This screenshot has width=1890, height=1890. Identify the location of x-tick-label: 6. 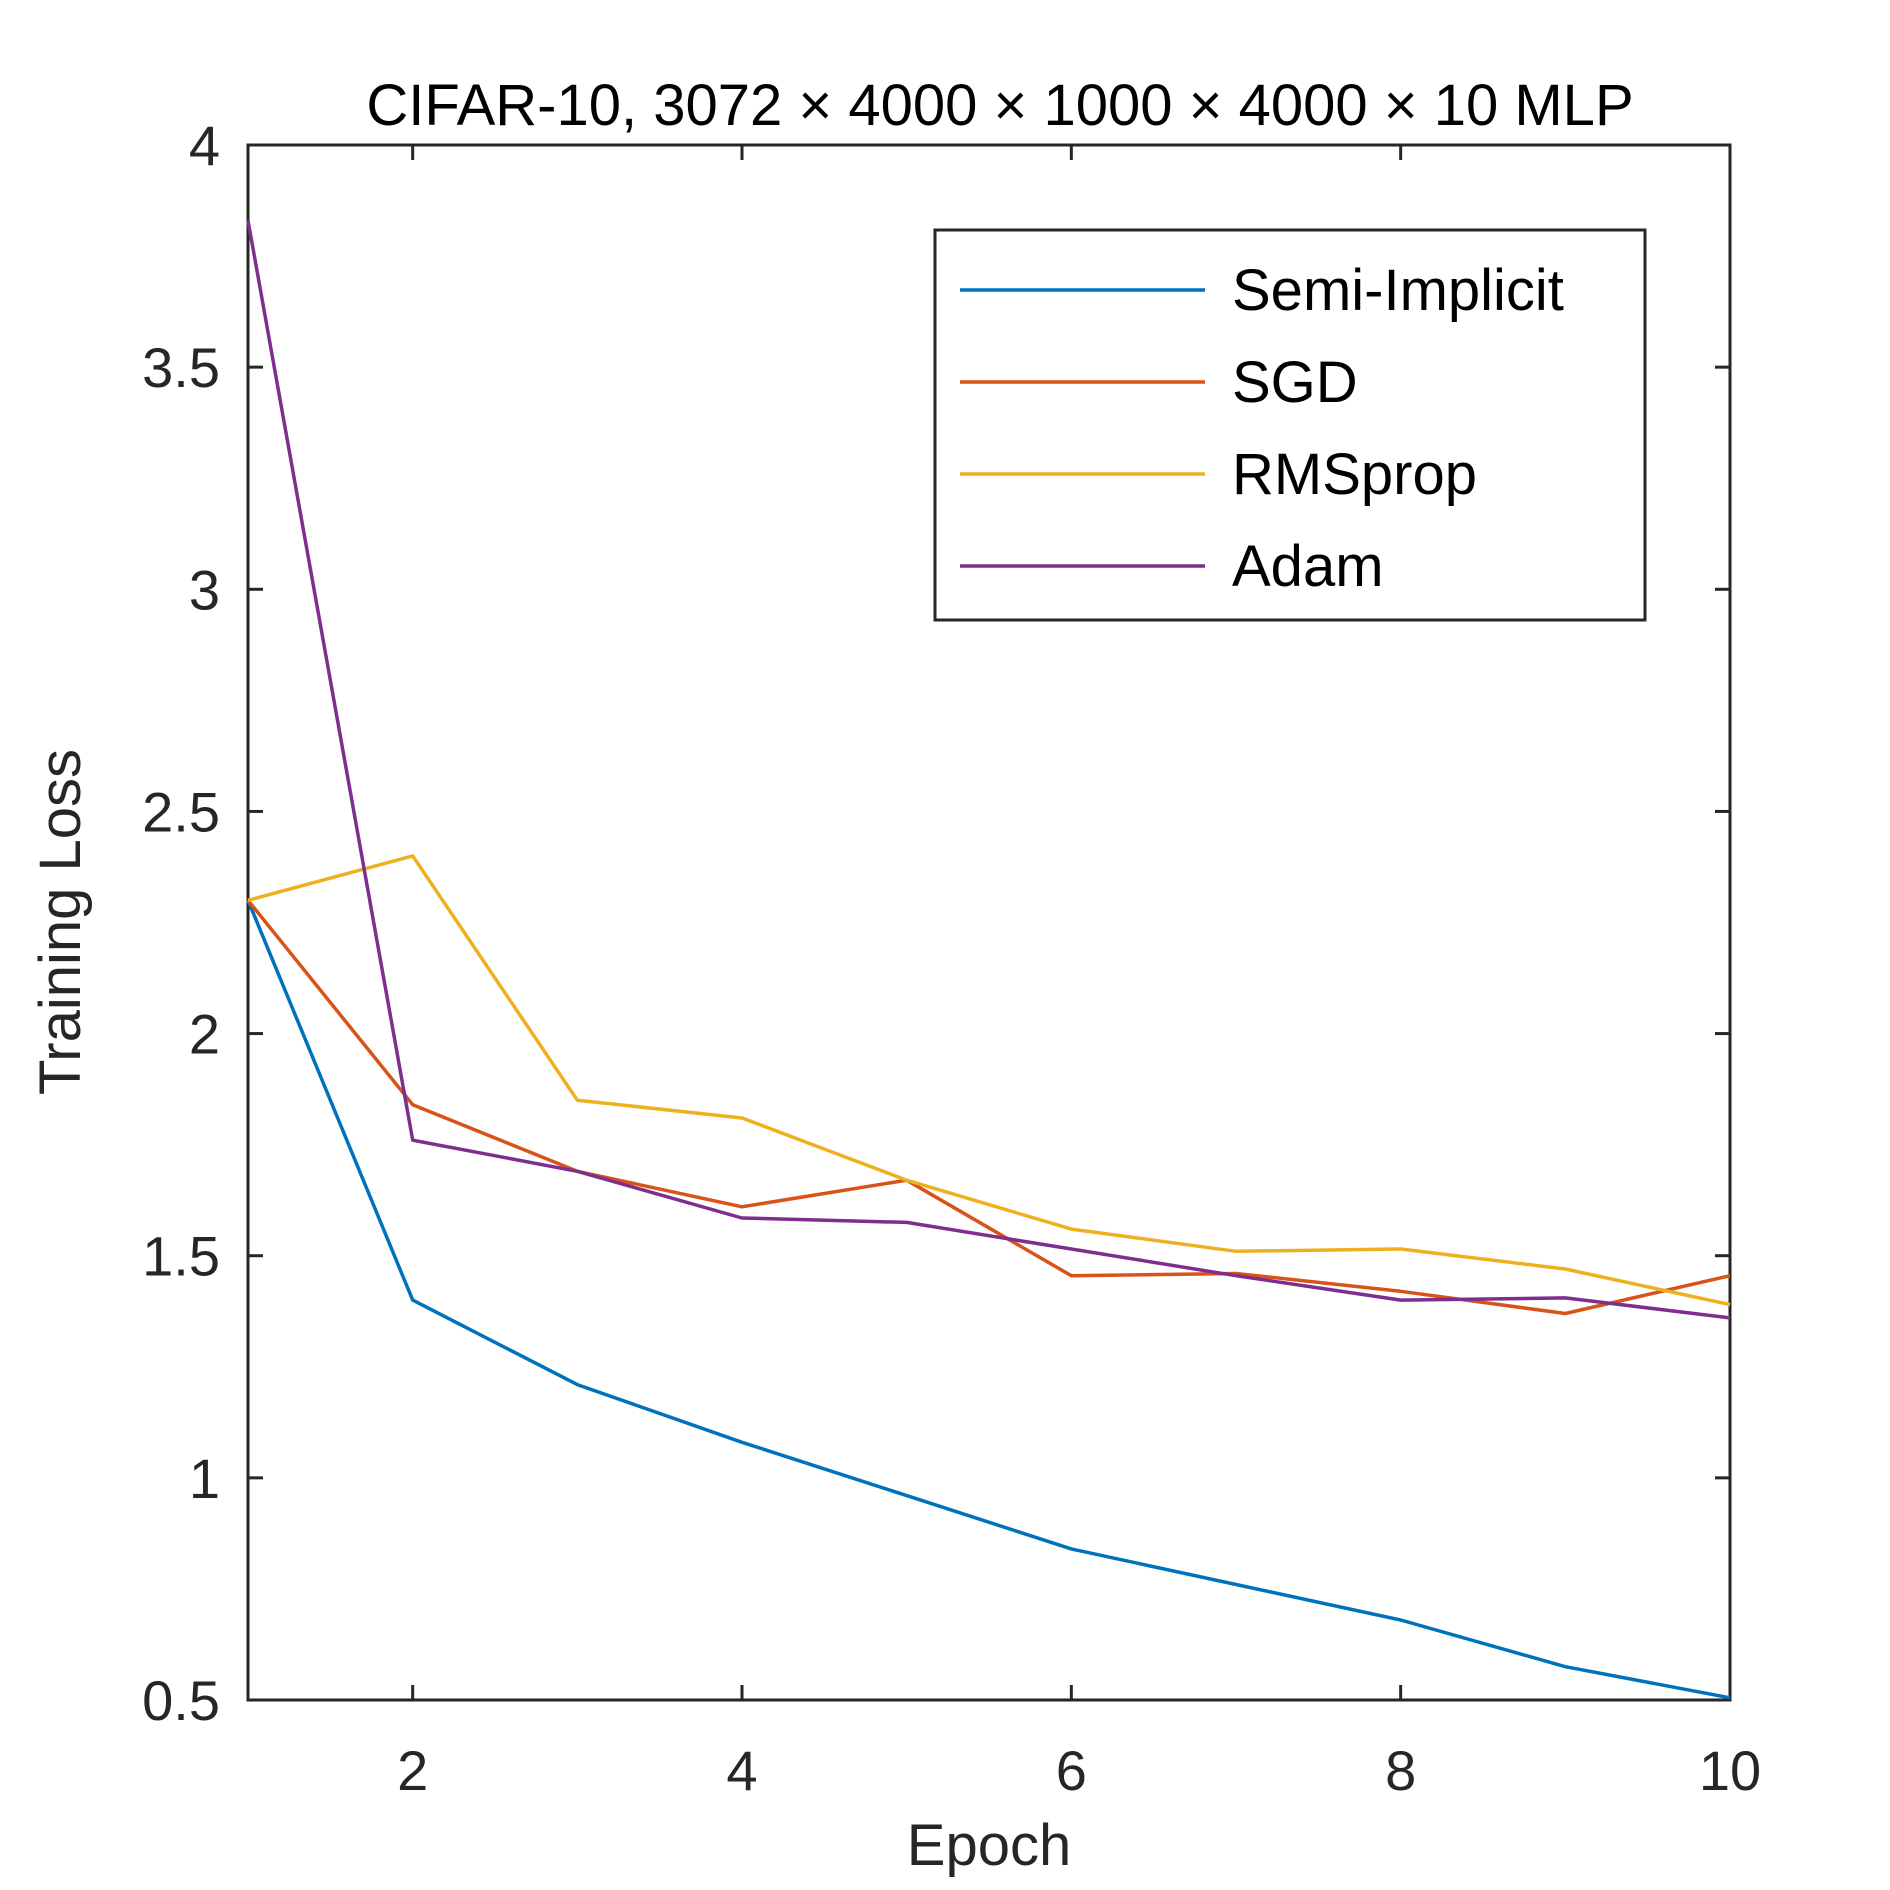
(1071, 1770).